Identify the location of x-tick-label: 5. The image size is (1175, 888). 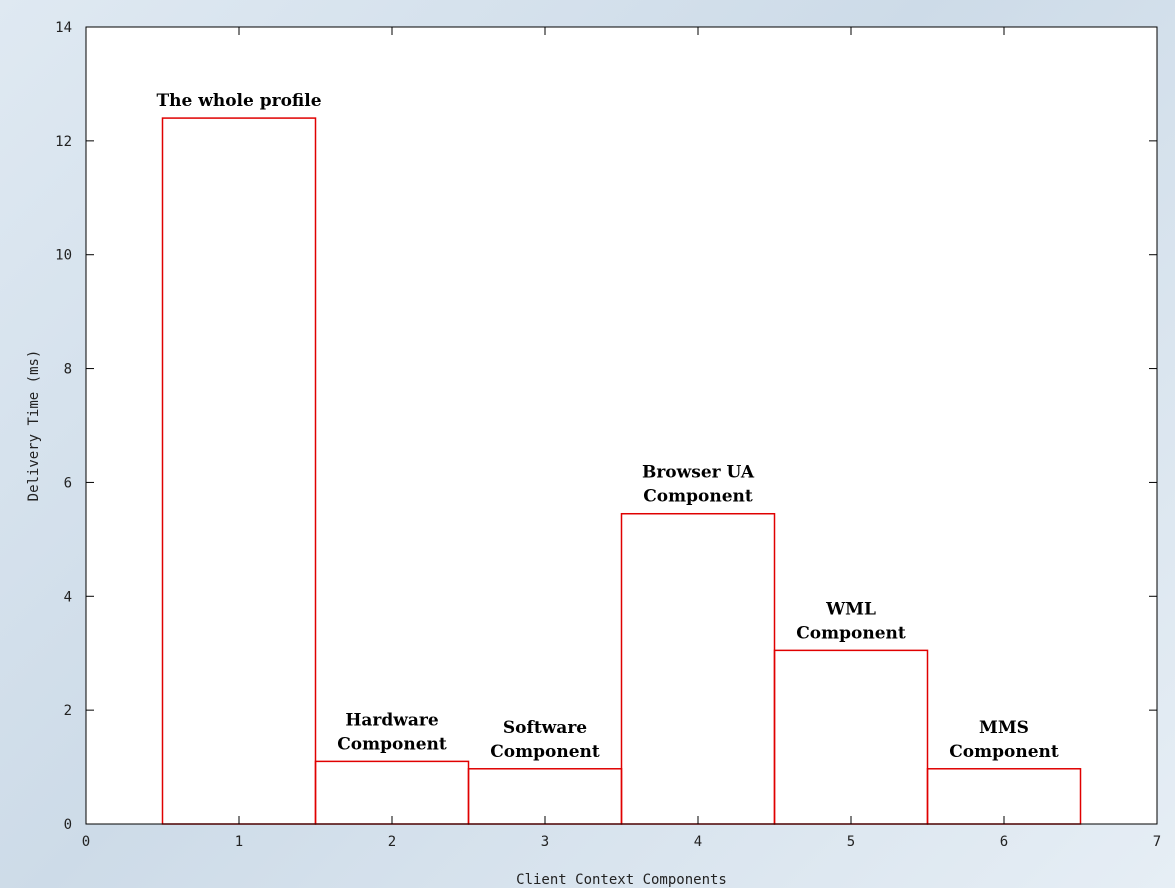
(851, 842).